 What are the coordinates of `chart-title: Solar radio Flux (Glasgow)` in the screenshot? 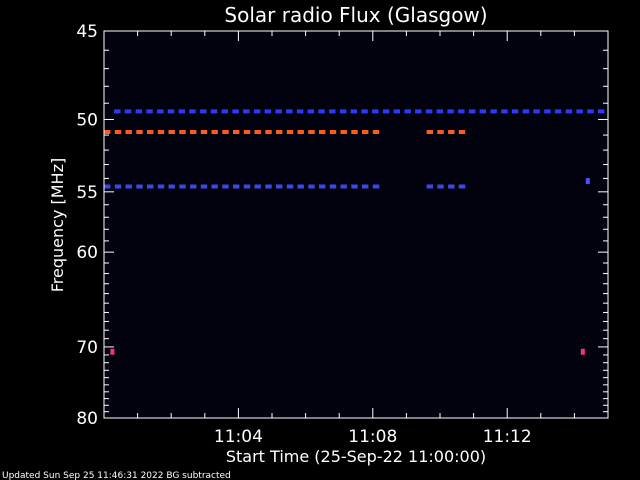 It's located at (355, 15).